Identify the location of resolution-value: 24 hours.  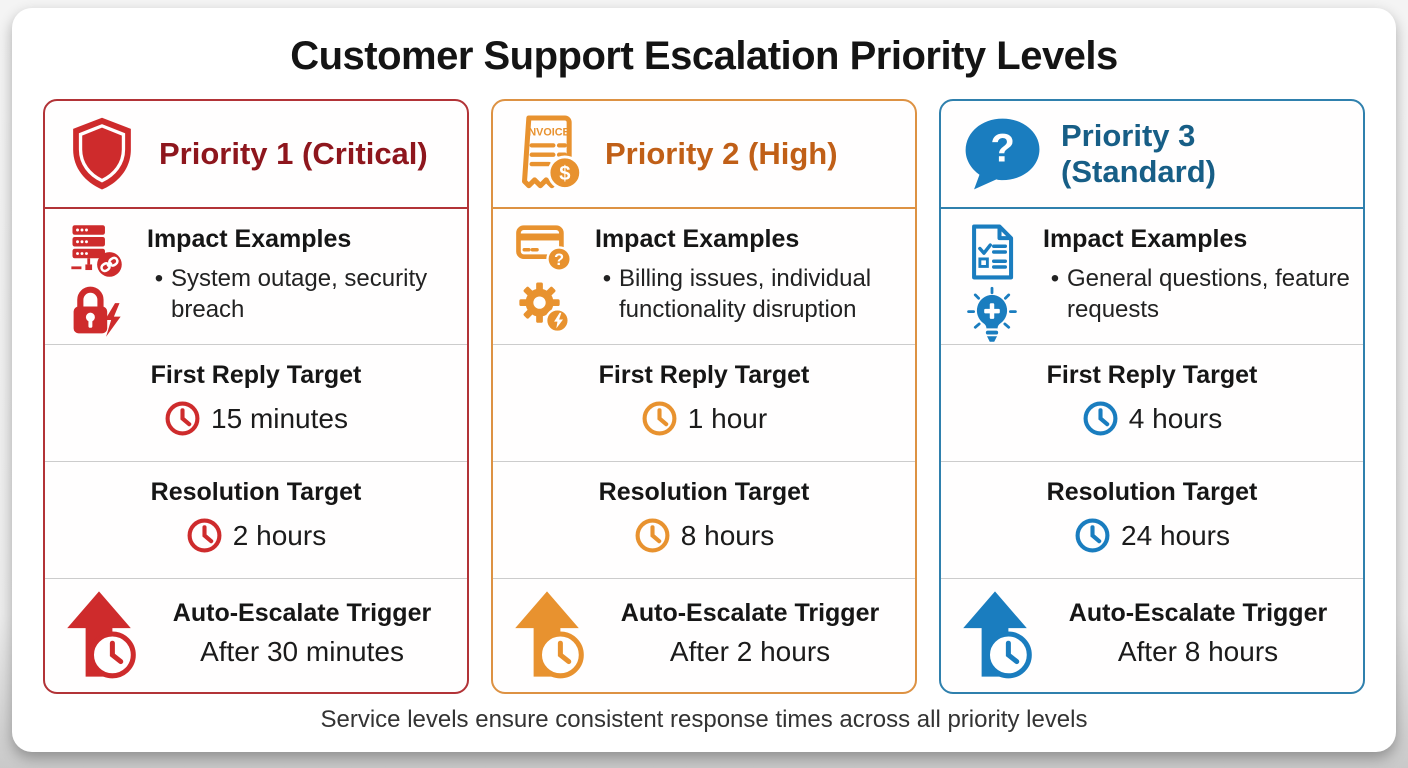
(1175, 535).